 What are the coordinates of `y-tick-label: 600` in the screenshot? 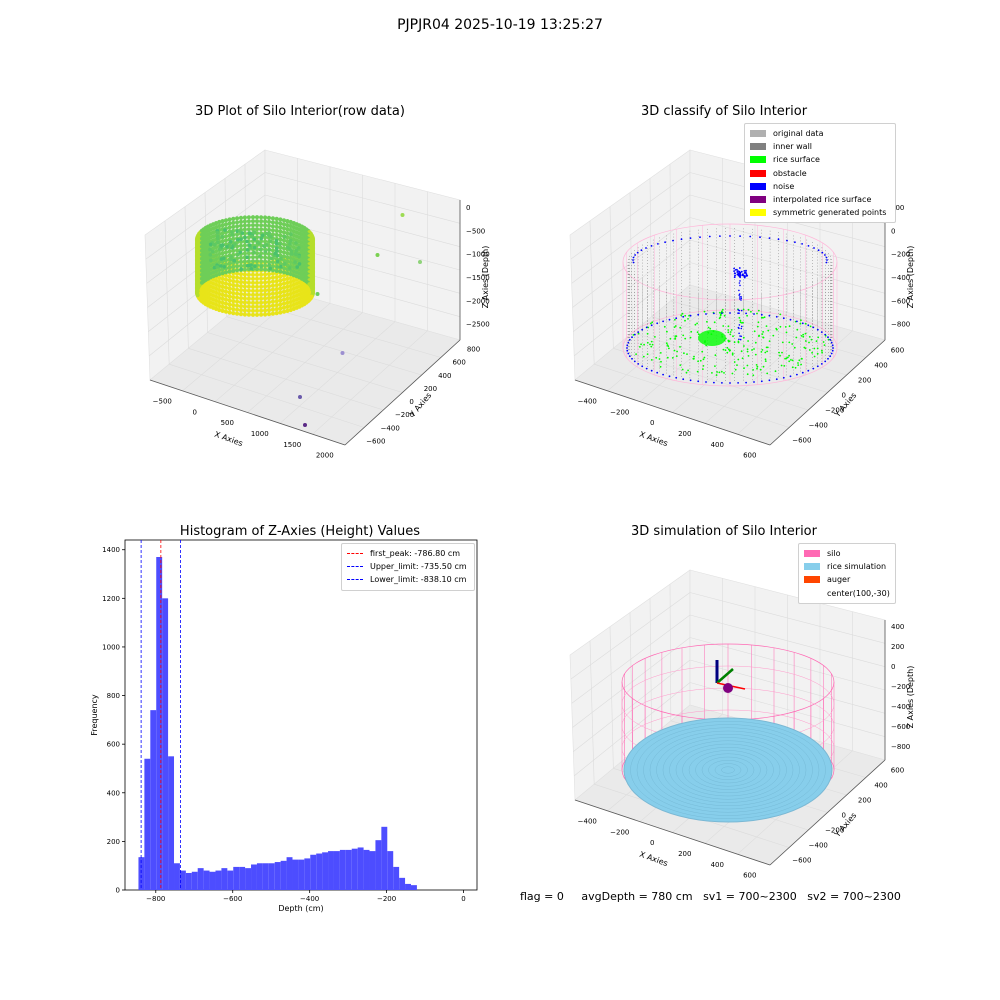 It's located at (897, 771).